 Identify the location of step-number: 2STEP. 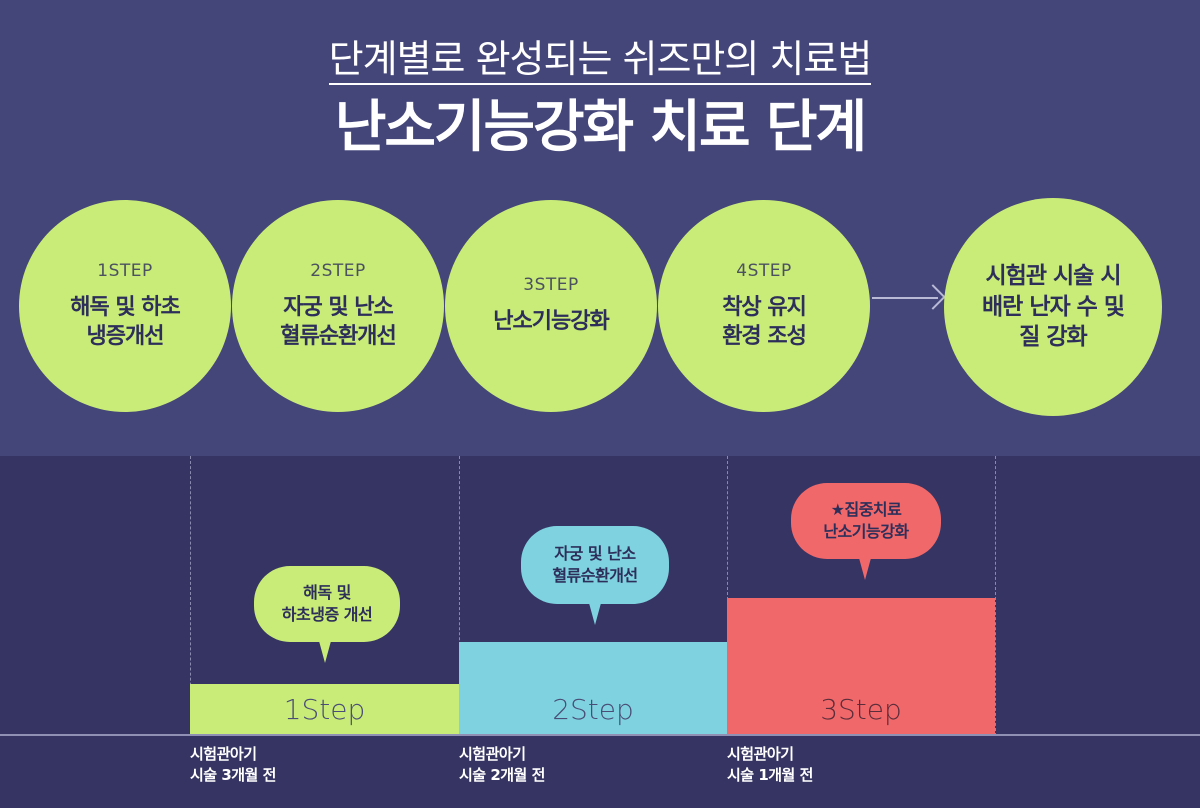
(338, 270).